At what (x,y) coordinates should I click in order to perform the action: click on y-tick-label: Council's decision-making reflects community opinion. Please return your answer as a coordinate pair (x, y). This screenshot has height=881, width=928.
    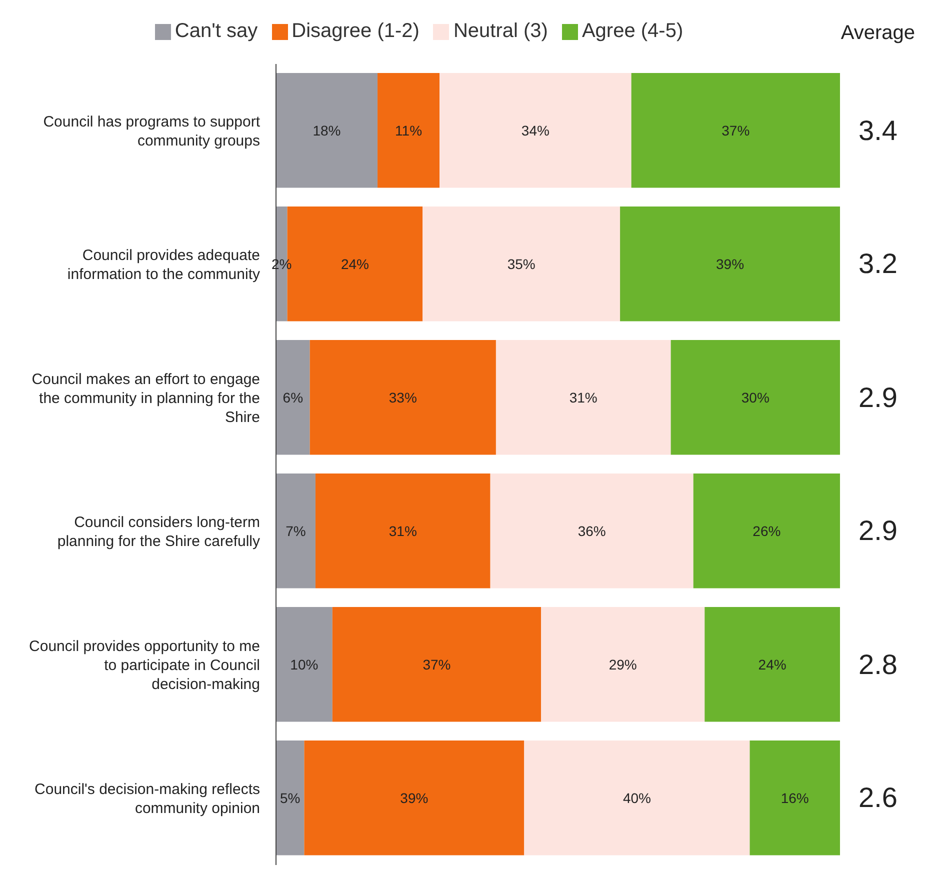
    Looking at the image, I should click on (147, 798).